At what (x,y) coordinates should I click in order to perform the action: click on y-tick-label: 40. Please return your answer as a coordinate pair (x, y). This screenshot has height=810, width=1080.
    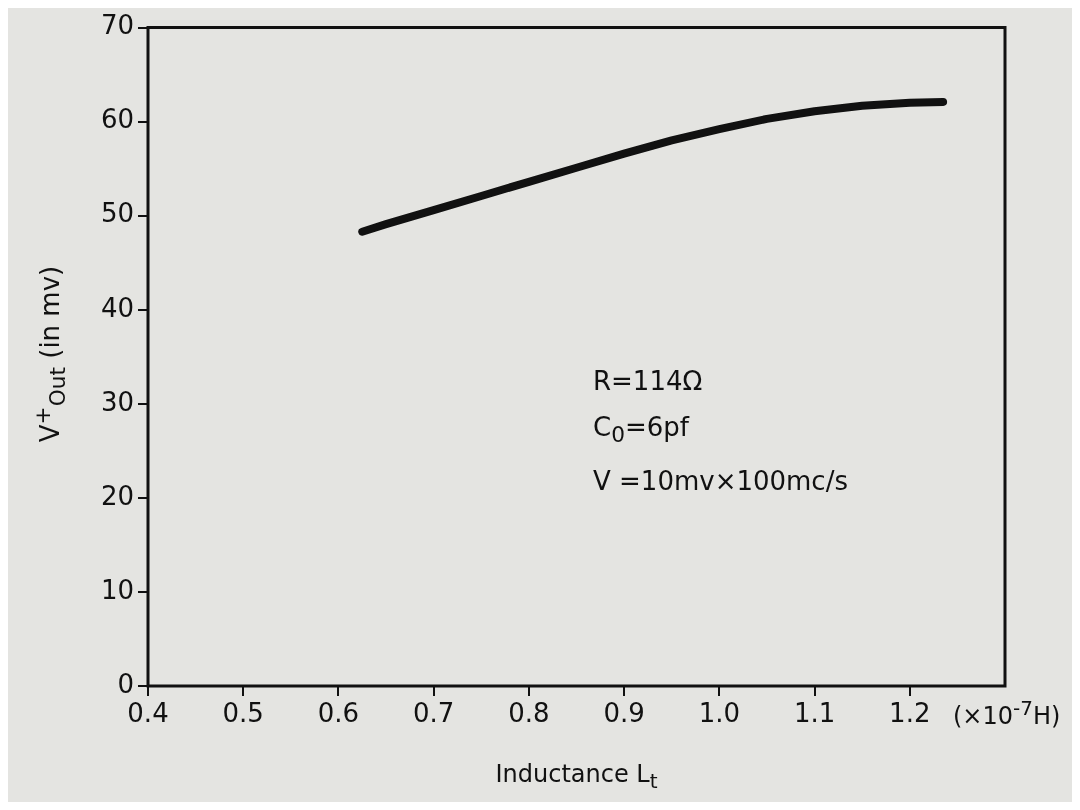
    Looking at the image, I should click on (117, 307).